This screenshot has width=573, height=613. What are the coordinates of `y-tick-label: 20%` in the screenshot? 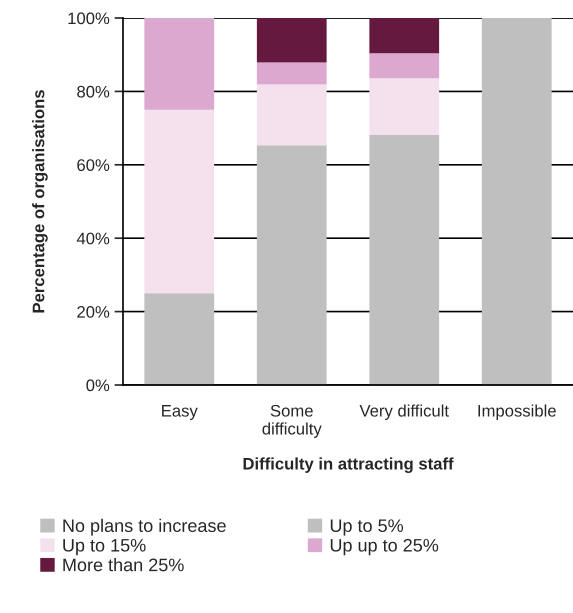 It's located at (93, 312).